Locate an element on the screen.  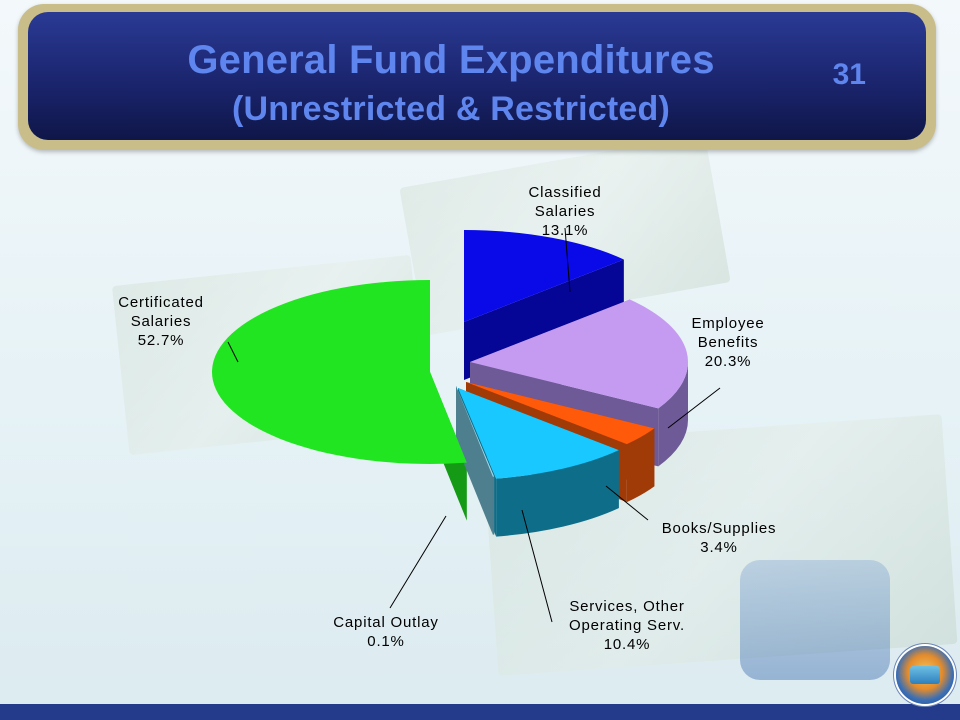
slice-label-certificated: Certificated Salaries 52.7% is located at coordinates (161, 321).